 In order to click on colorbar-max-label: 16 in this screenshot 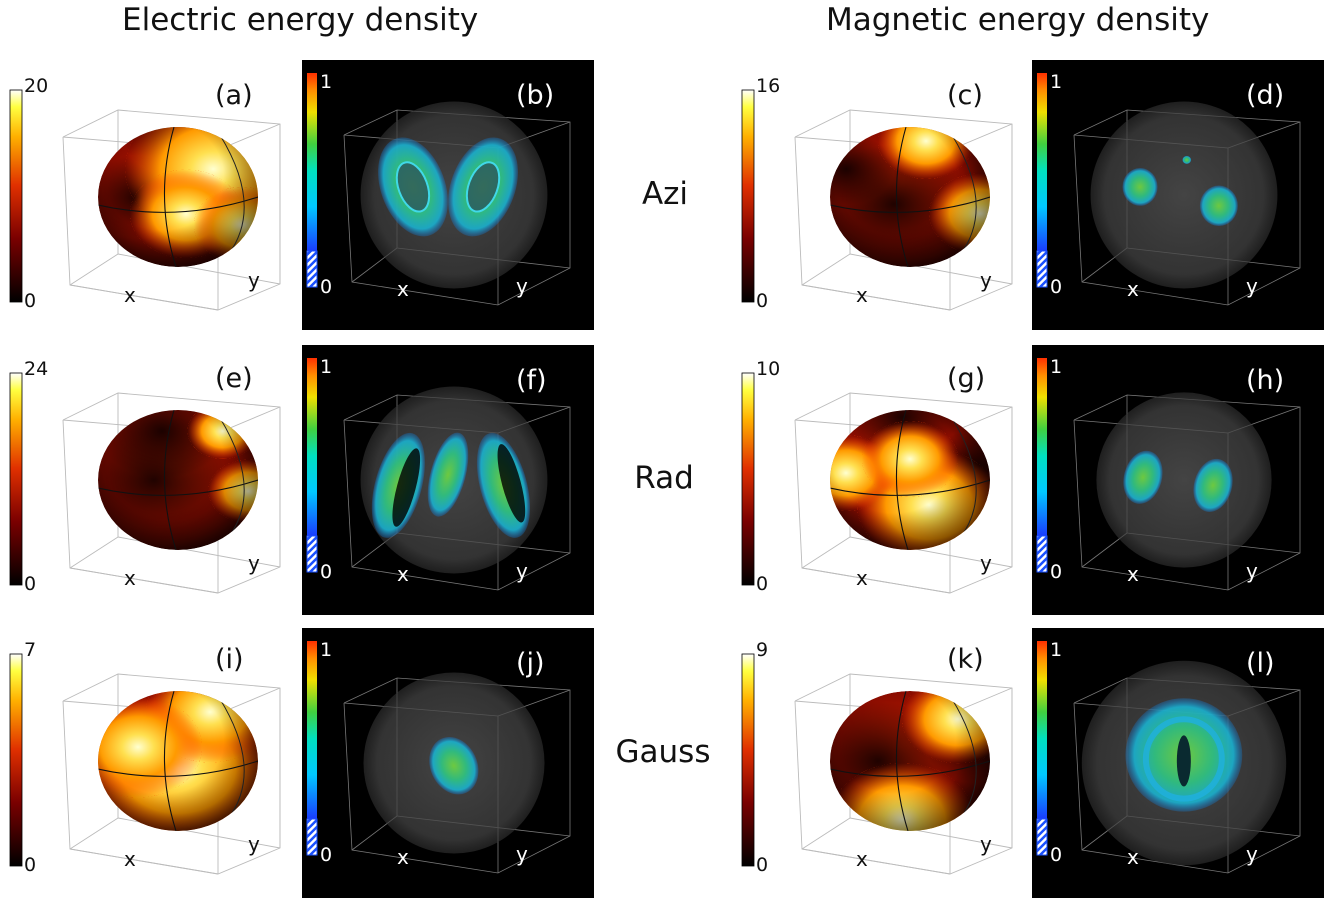, I will do `click(768, 86)`.